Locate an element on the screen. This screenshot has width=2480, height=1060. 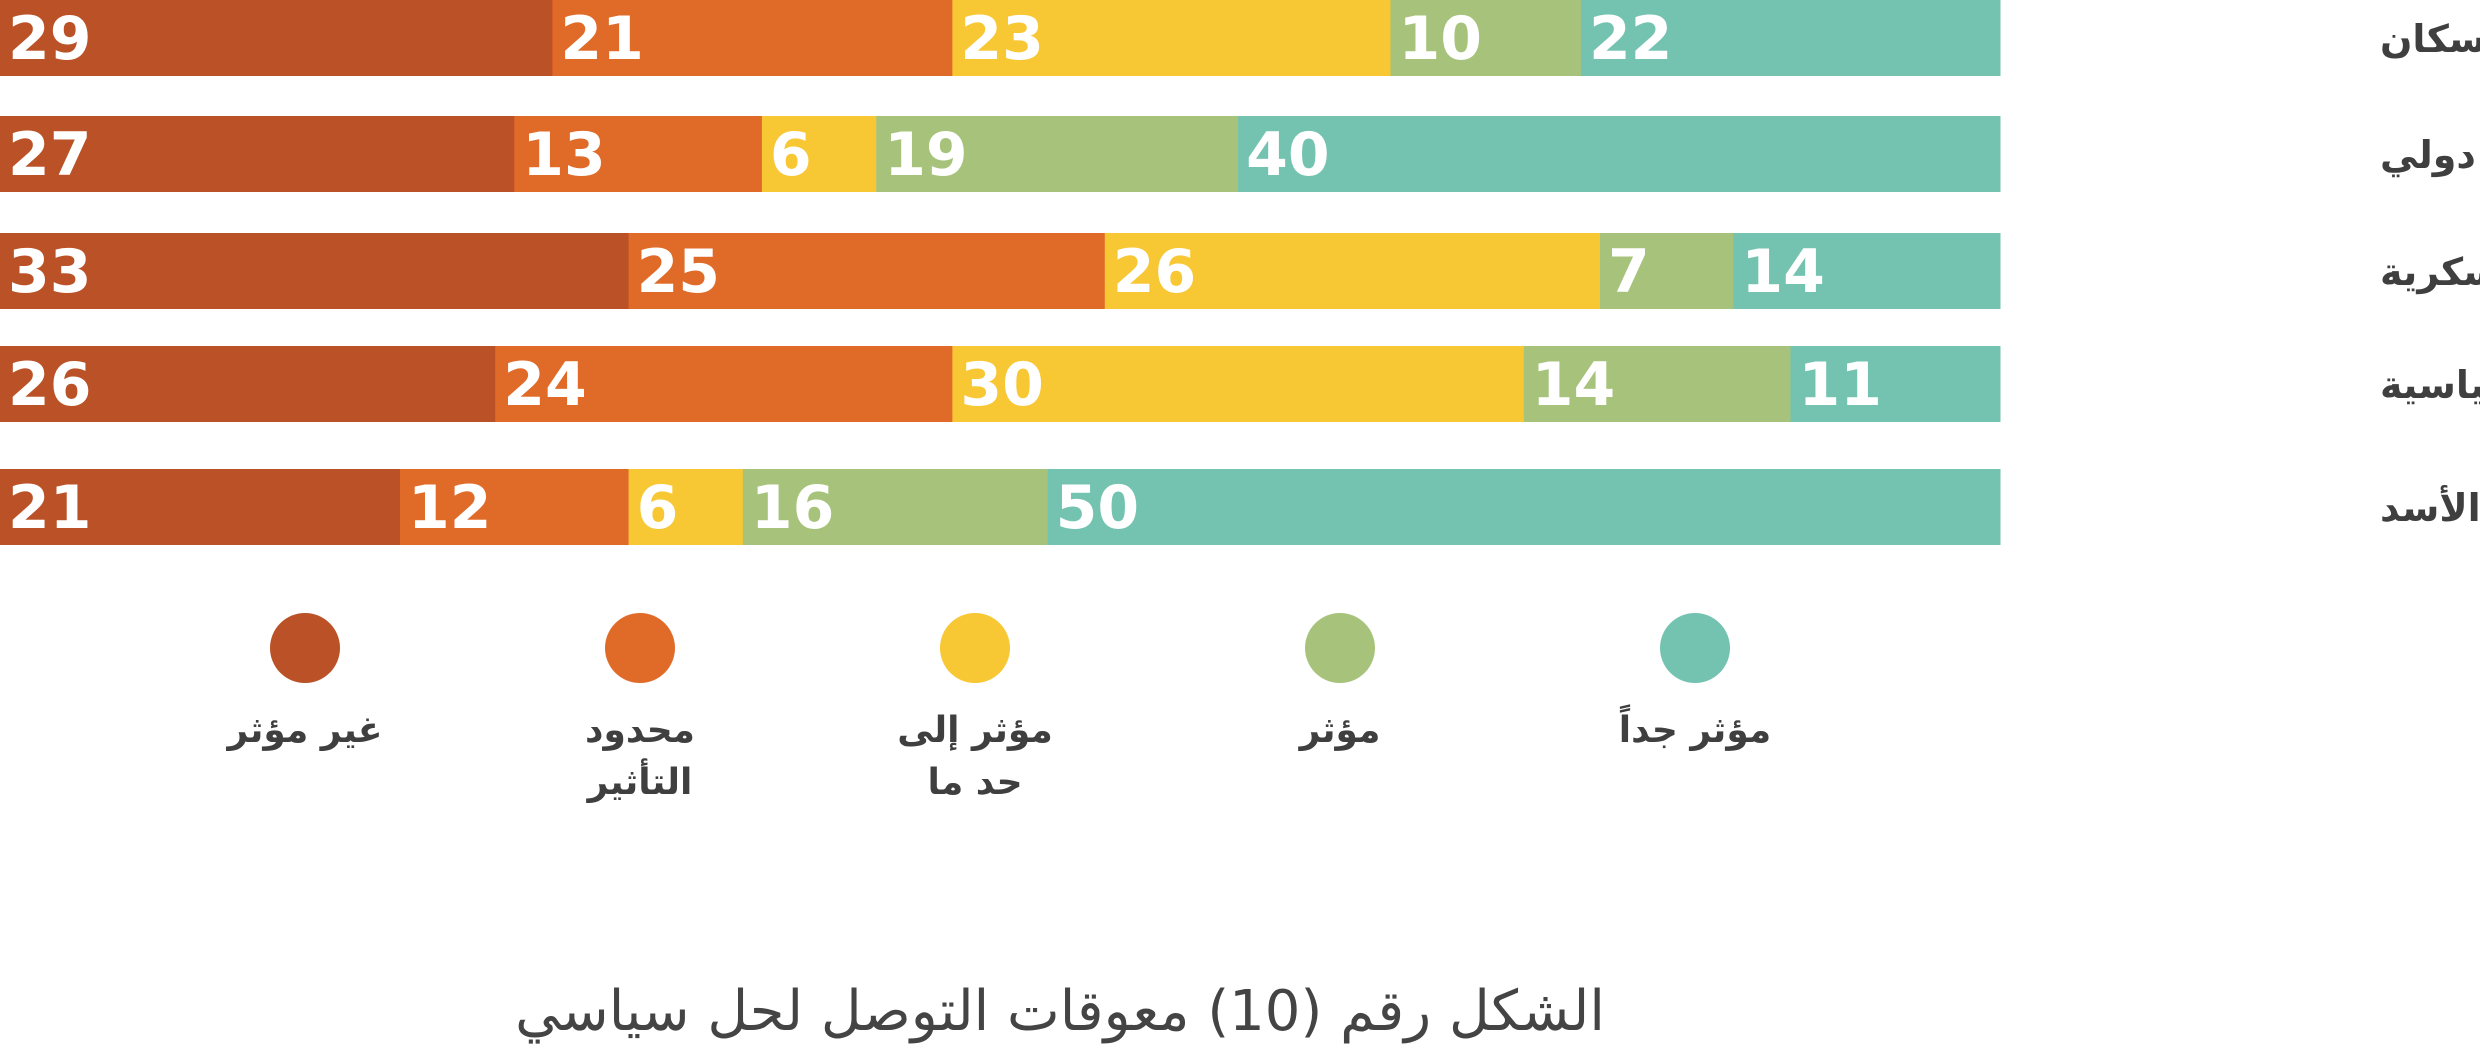
legend-label: التأثير is located at coordinates (639, 780).